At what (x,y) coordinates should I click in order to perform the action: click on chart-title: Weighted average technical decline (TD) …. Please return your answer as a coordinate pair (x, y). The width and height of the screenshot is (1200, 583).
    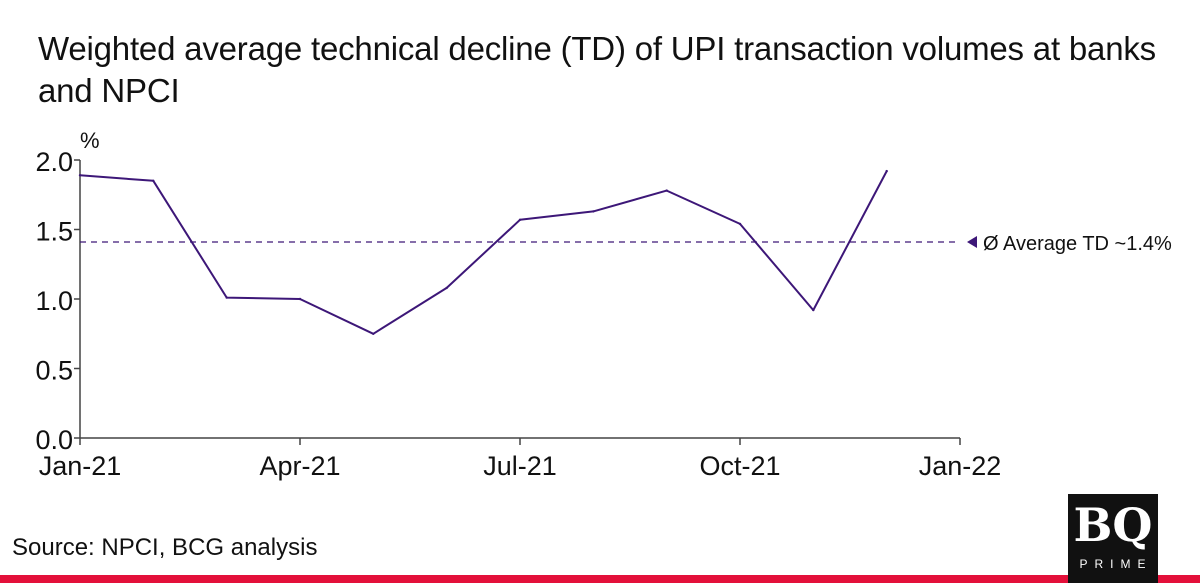
    Looking at the image, I should click on (597, 69).